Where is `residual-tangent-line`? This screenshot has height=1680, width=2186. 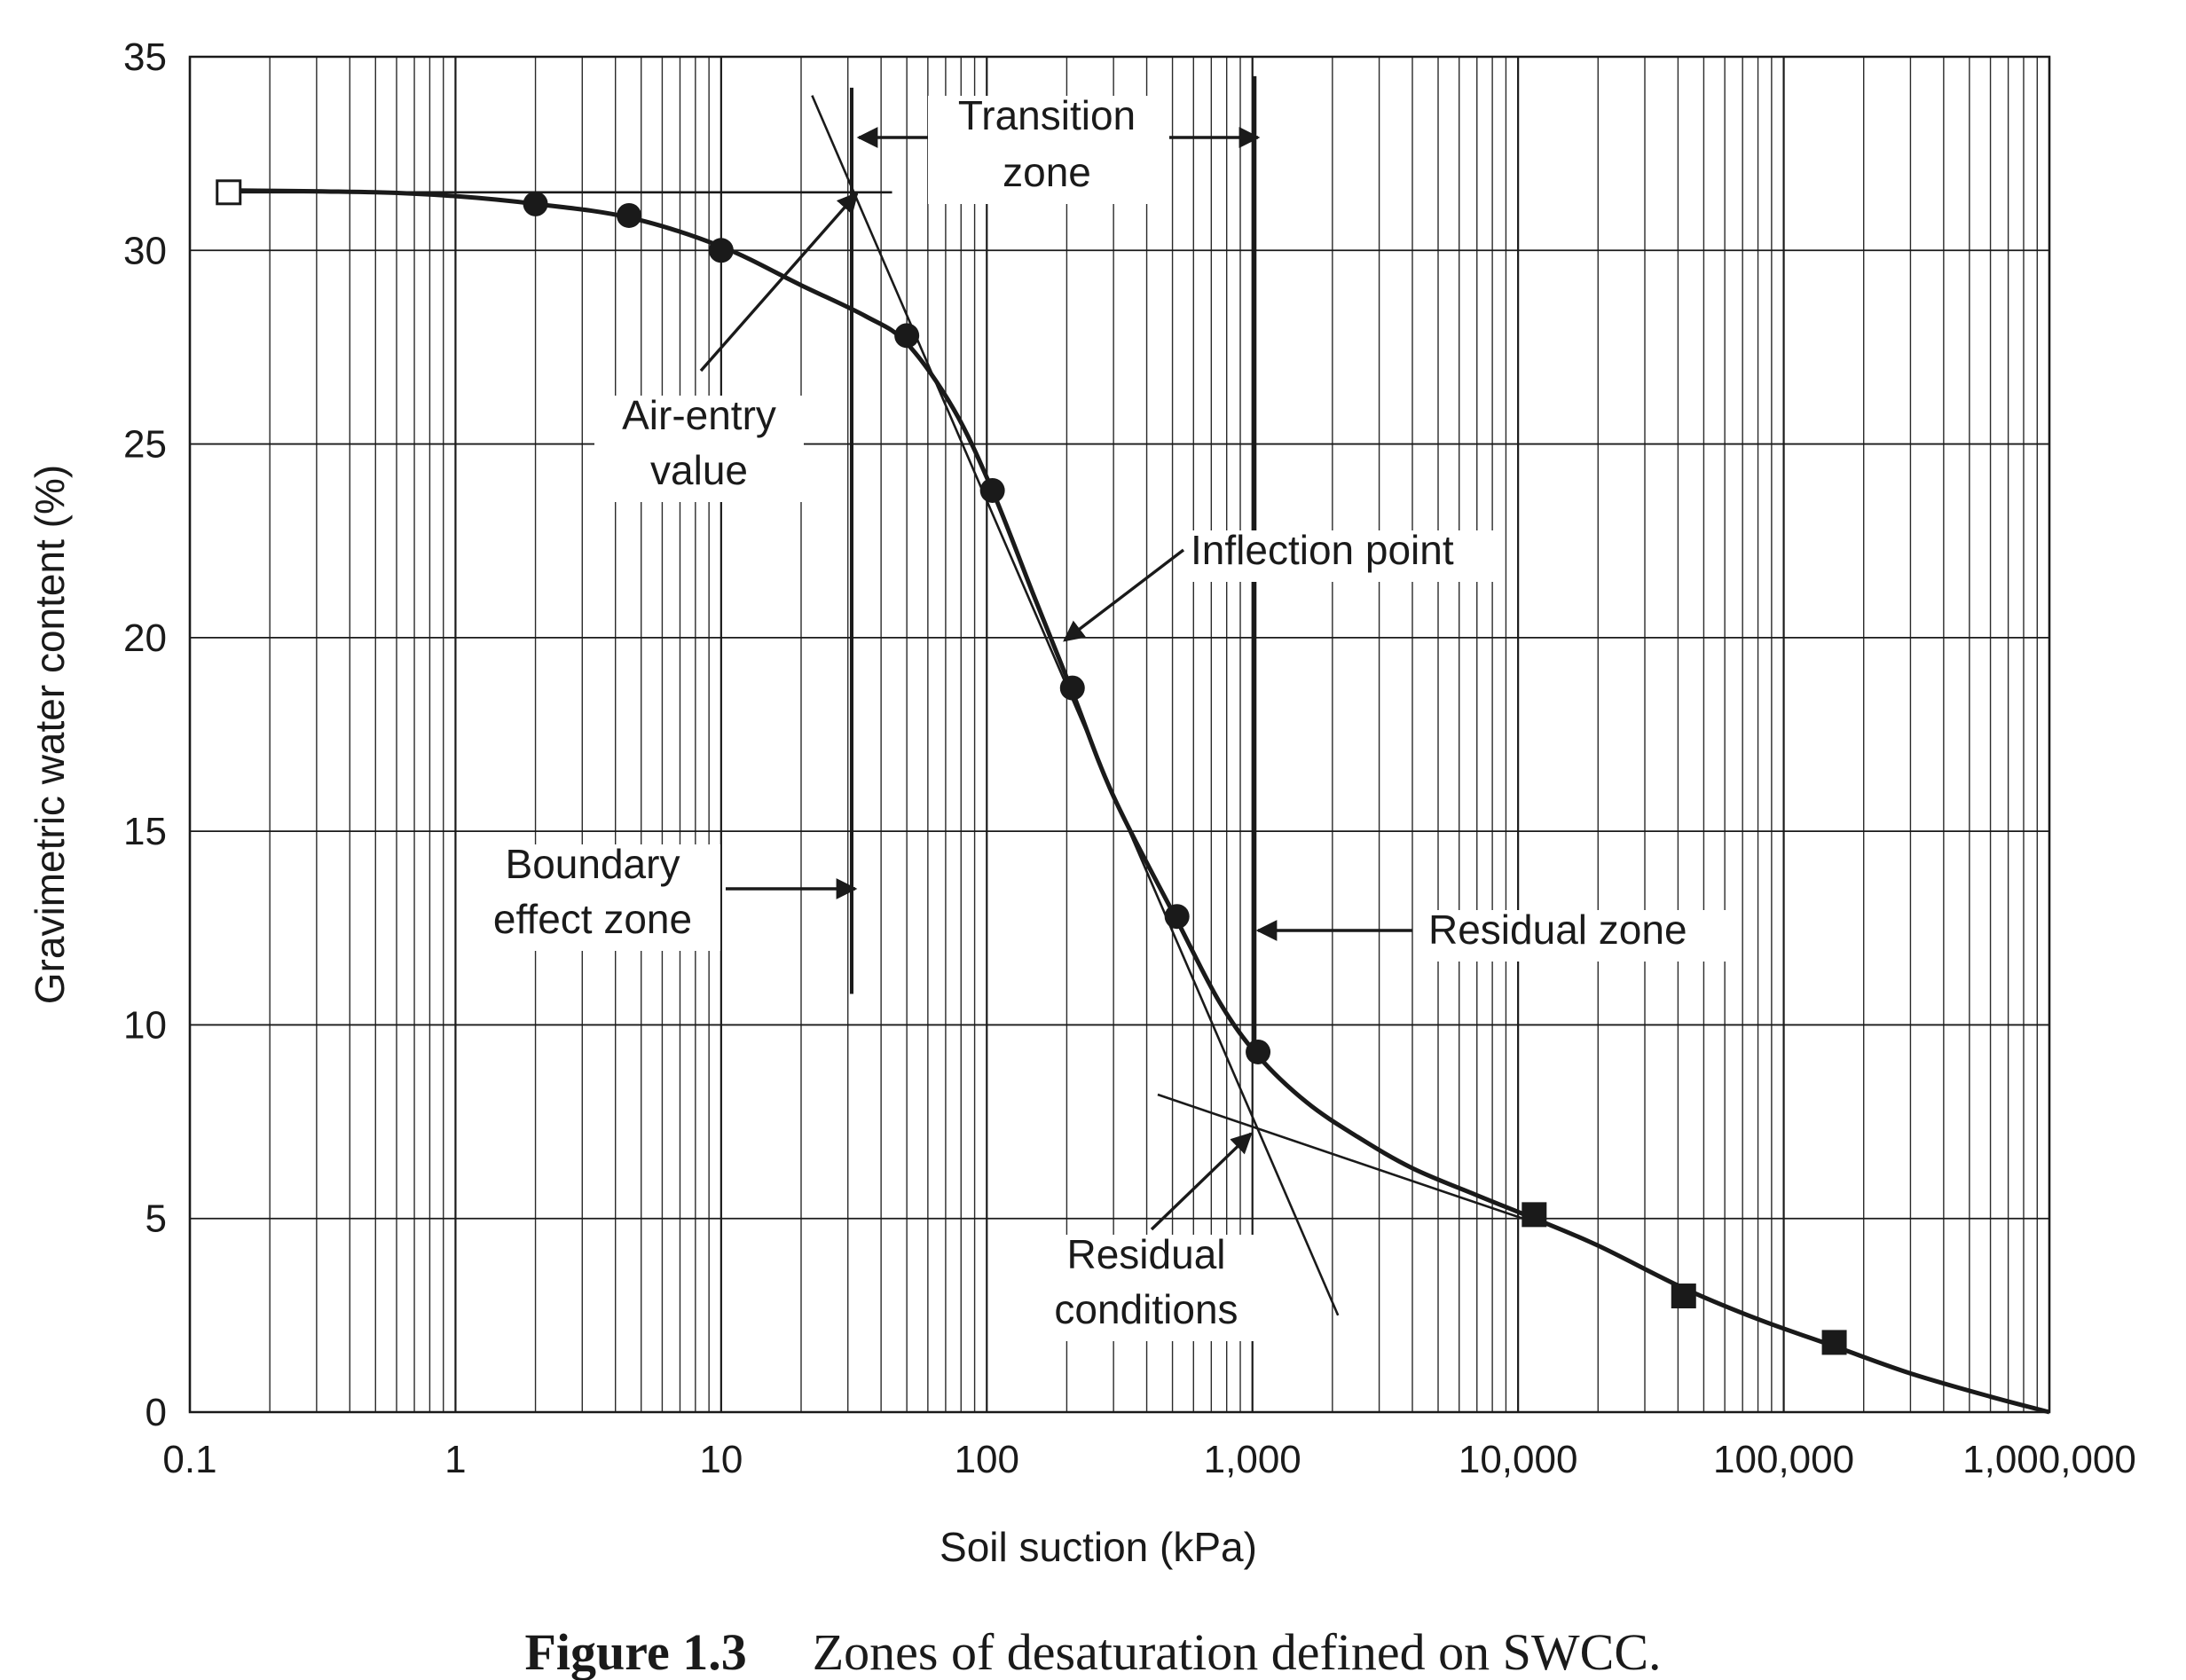
residual-tangent-line is located at coordinates (1346, 1158).